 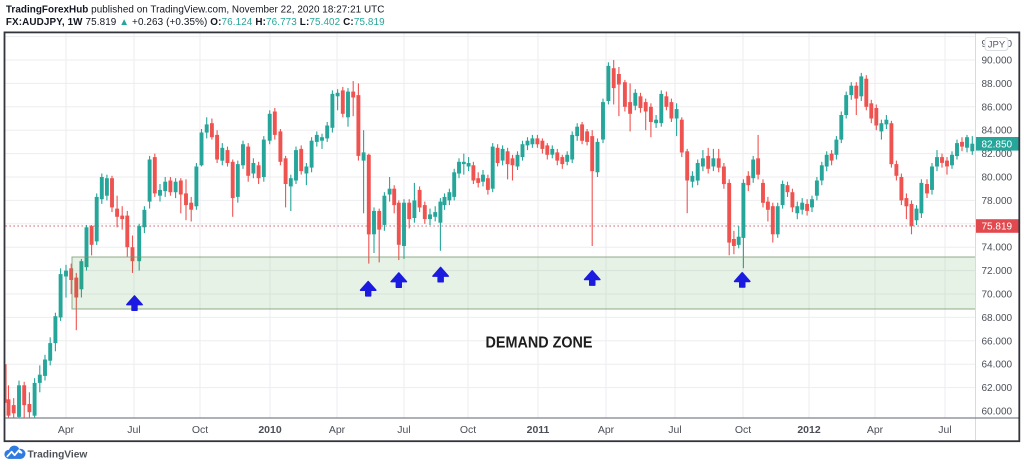 I want to click on svg-text: 2010, so click(x=270, y=430).